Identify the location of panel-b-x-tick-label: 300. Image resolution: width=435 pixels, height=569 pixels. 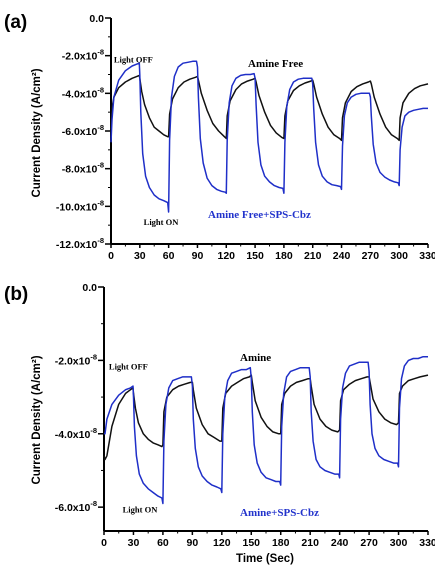
(399, 543).